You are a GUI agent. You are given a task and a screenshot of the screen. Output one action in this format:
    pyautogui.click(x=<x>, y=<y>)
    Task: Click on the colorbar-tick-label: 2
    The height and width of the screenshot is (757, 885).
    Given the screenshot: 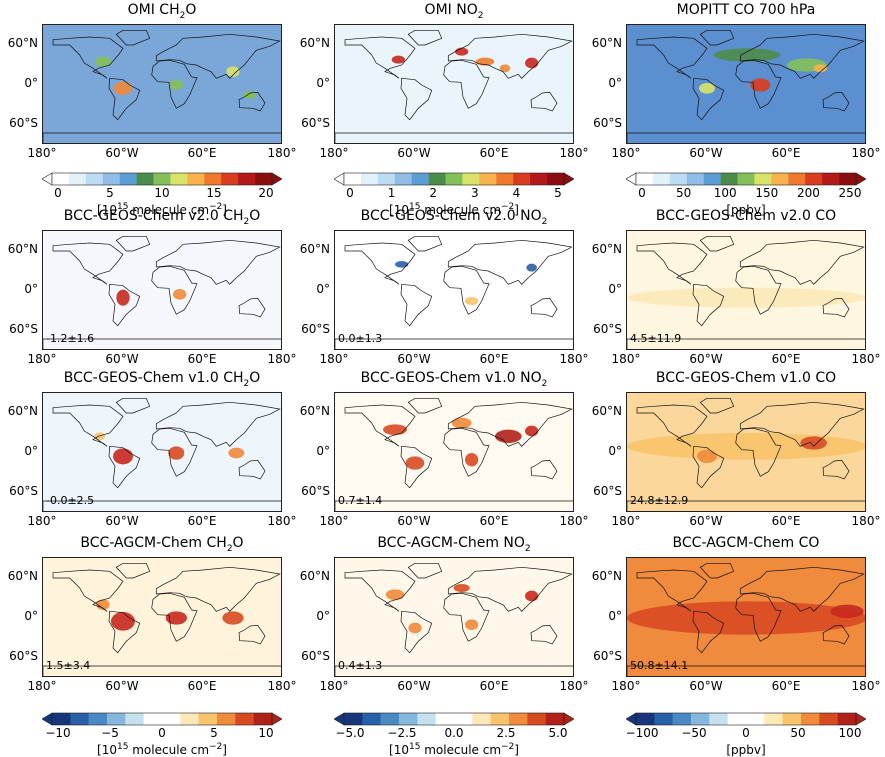 What is the action you would take?
    pyautogui.click(x=433, y=193)
    